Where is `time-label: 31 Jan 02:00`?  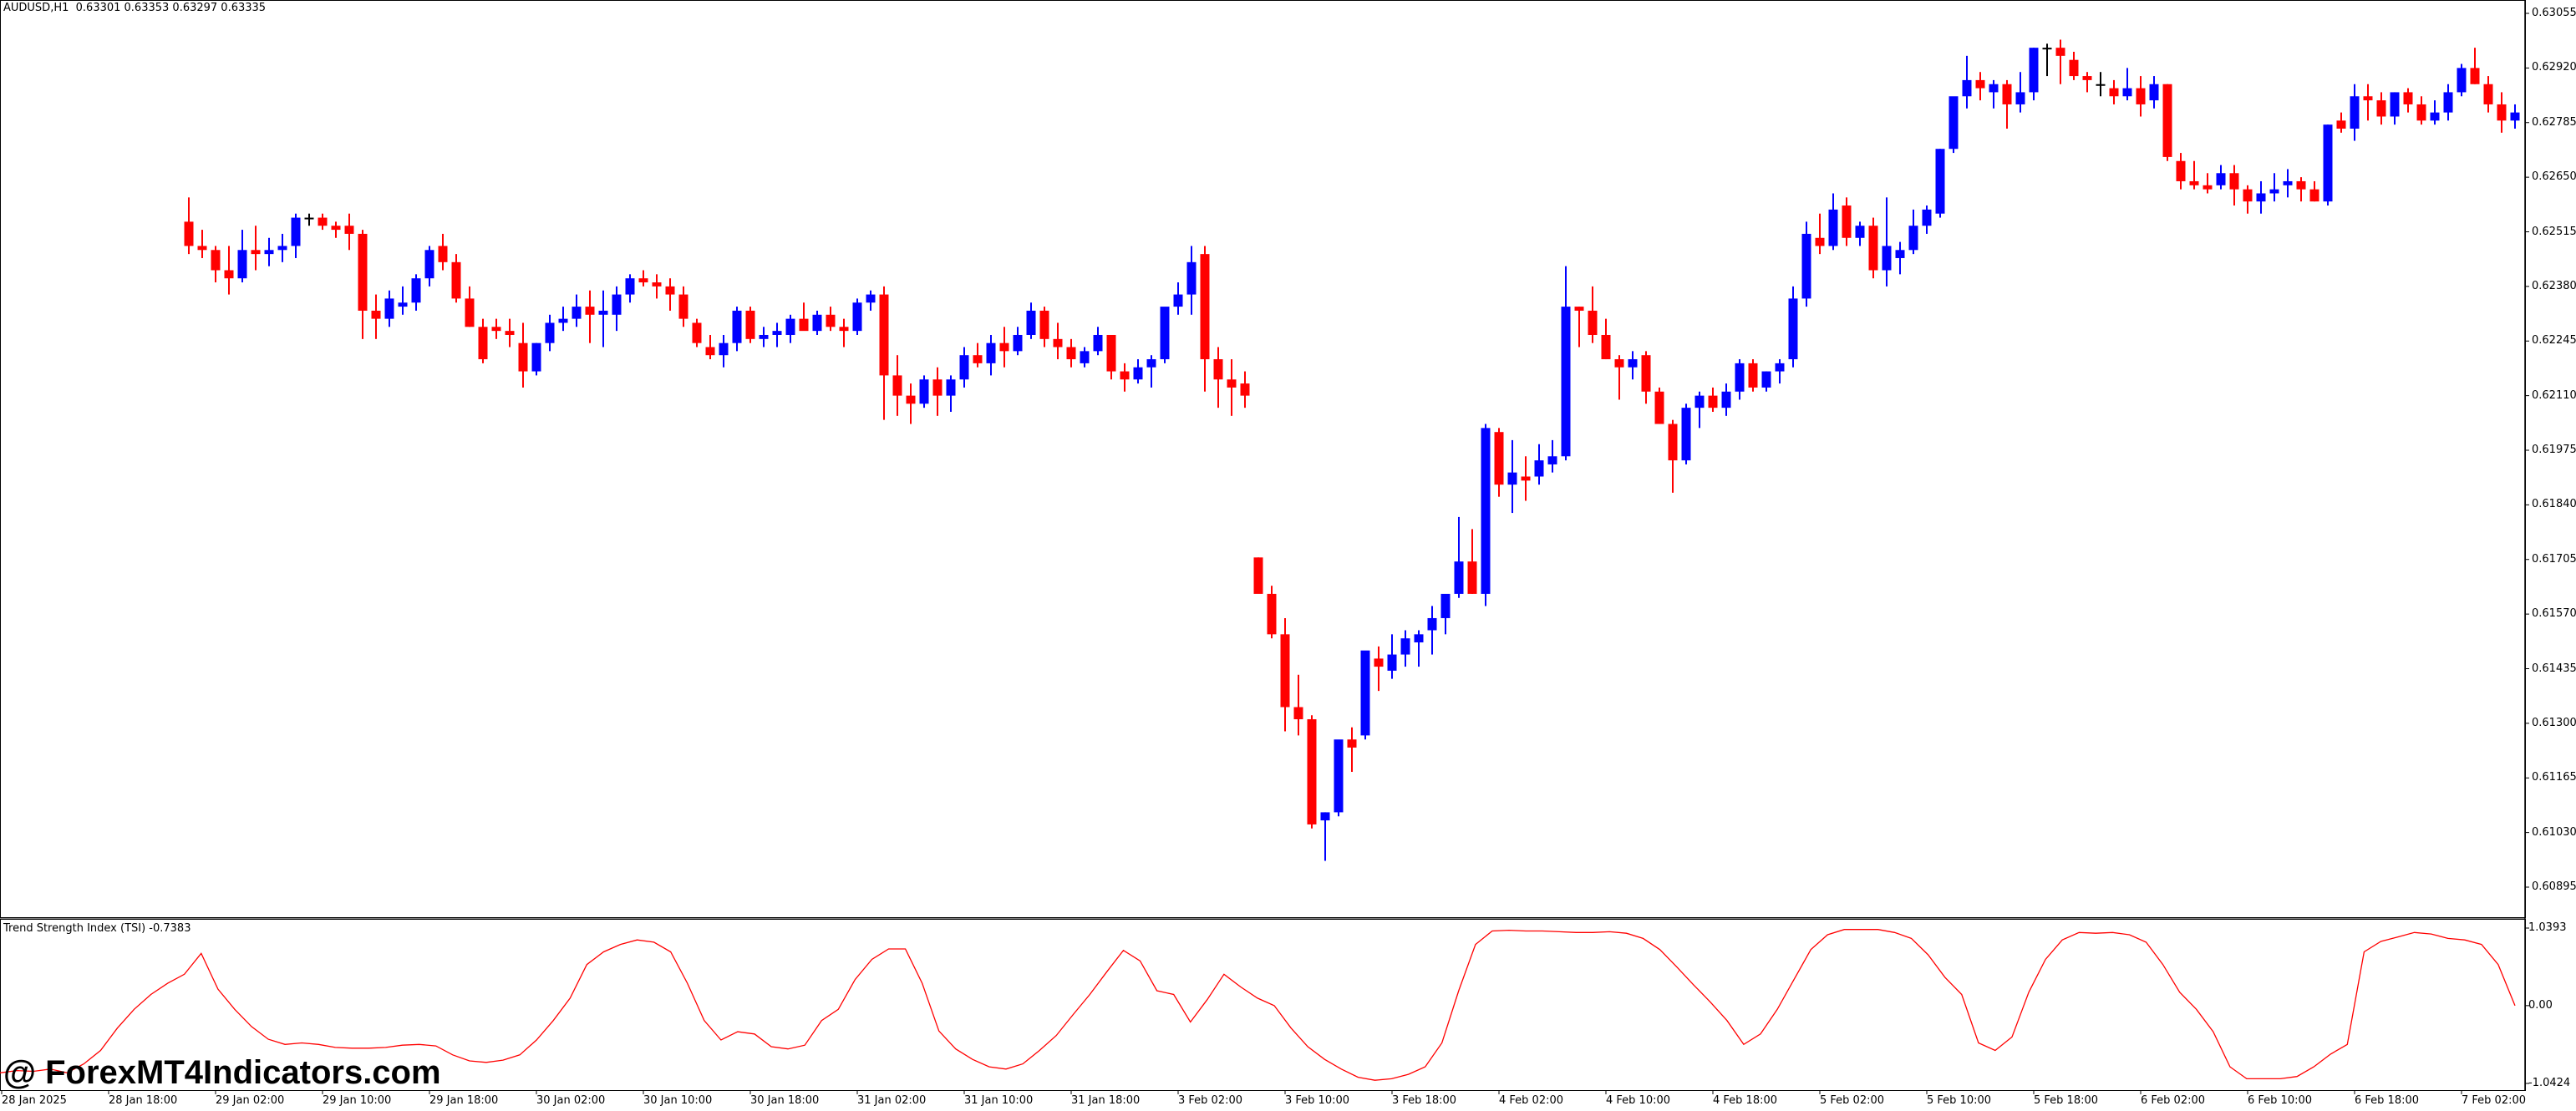 time-label: 31 Jan 02:00 is located at coordinates (892, 1100).